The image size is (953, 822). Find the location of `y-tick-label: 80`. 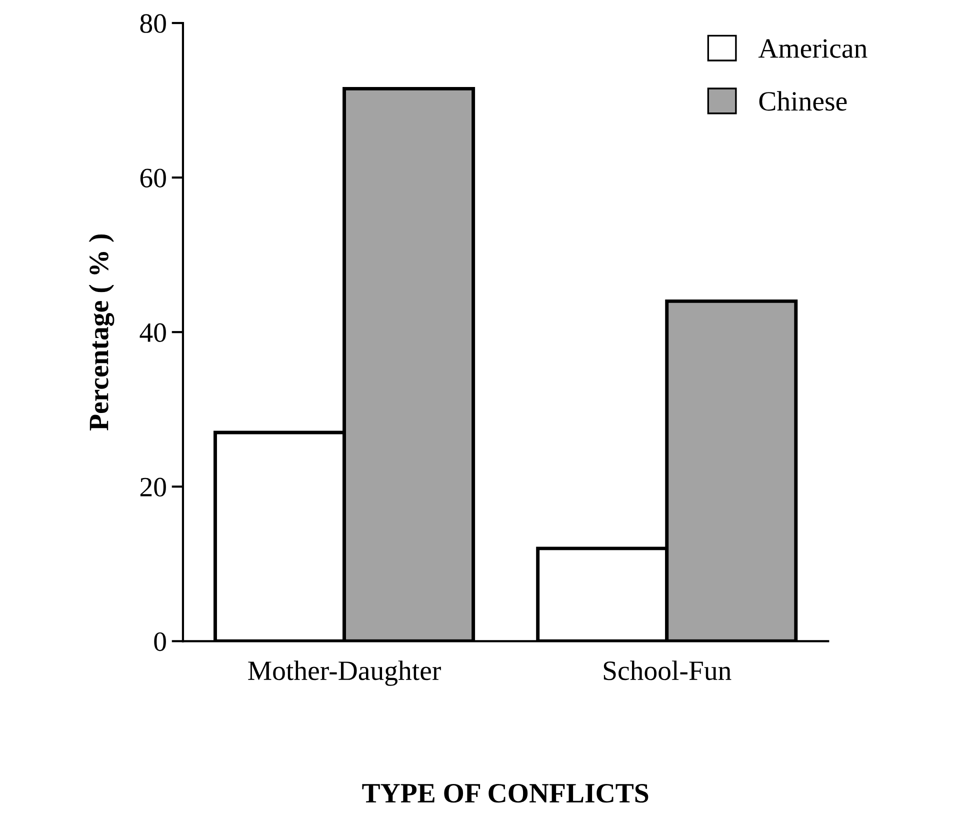

y-tick-label: 80 is located at coordinates (153, 23).